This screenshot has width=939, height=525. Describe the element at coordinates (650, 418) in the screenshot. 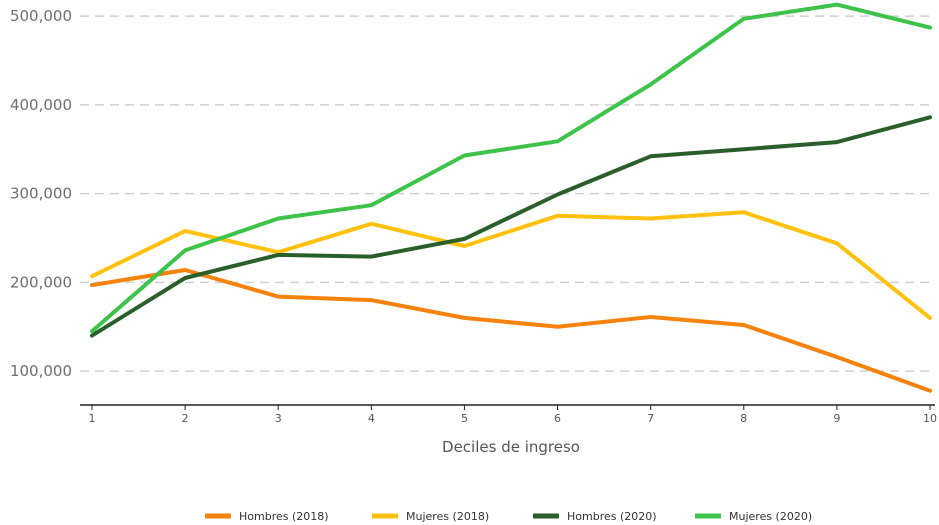

I see `x-tick-label: 7` at that location.